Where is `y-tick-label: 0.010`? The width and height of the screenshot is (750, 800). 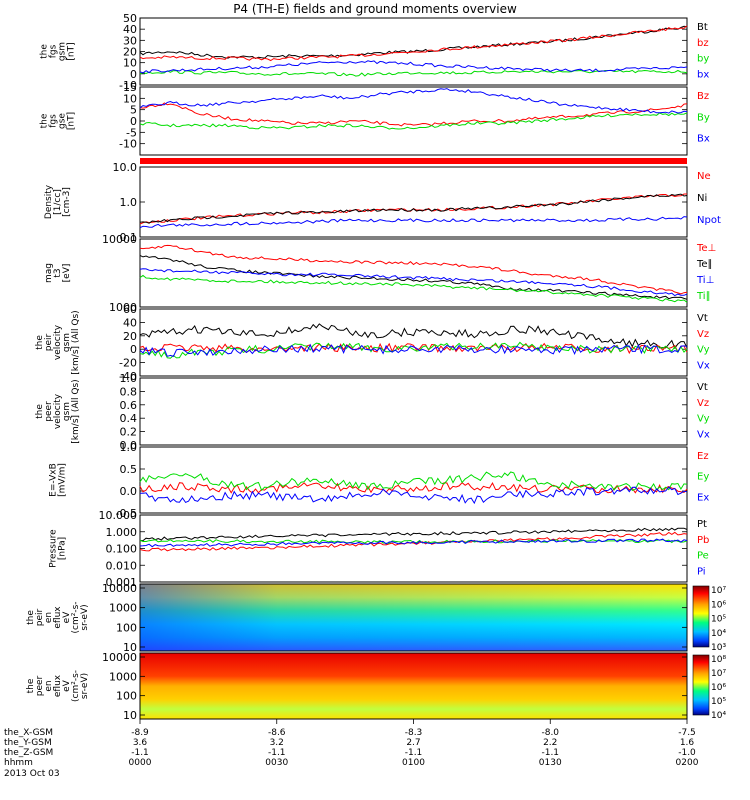
y-tick-label: 0.010 is located at coordinates (122, 565).